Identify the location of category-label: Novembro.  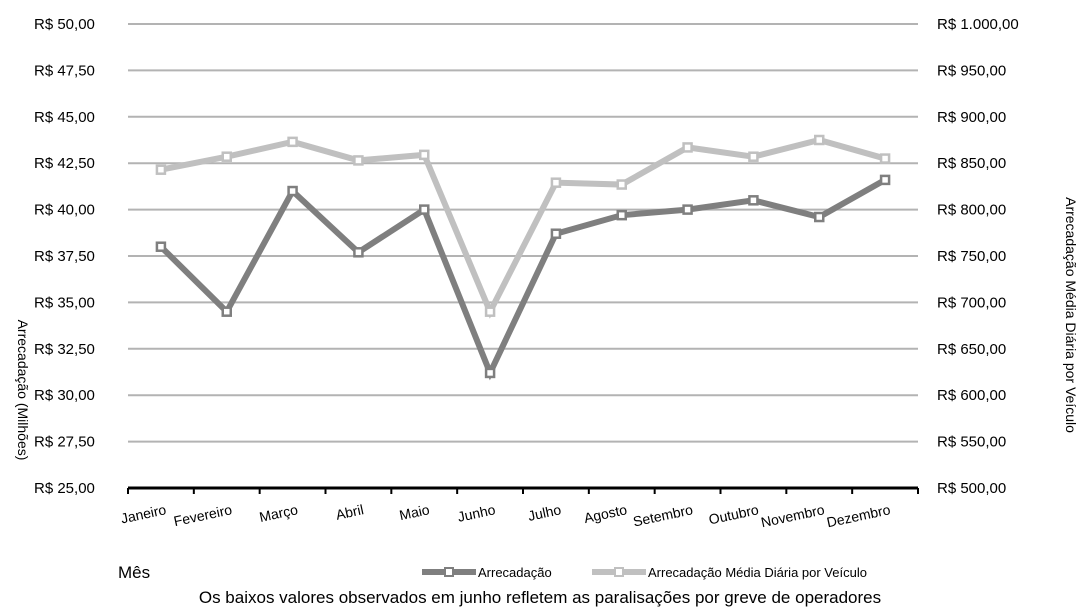
(792, 515).